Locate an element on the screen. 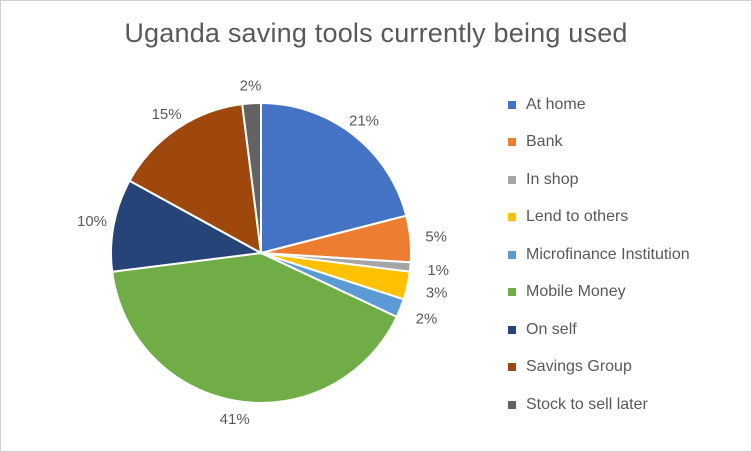 The width and height of the screenshot is (752, 452). pie-slice-on-self is located at coordinates (187, 226).